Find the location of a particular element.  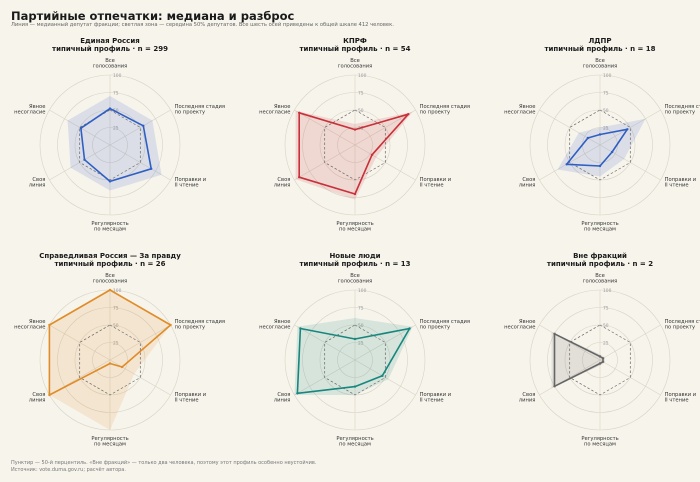

axis-label-line: несогласие is located at coordinates (519, 113).